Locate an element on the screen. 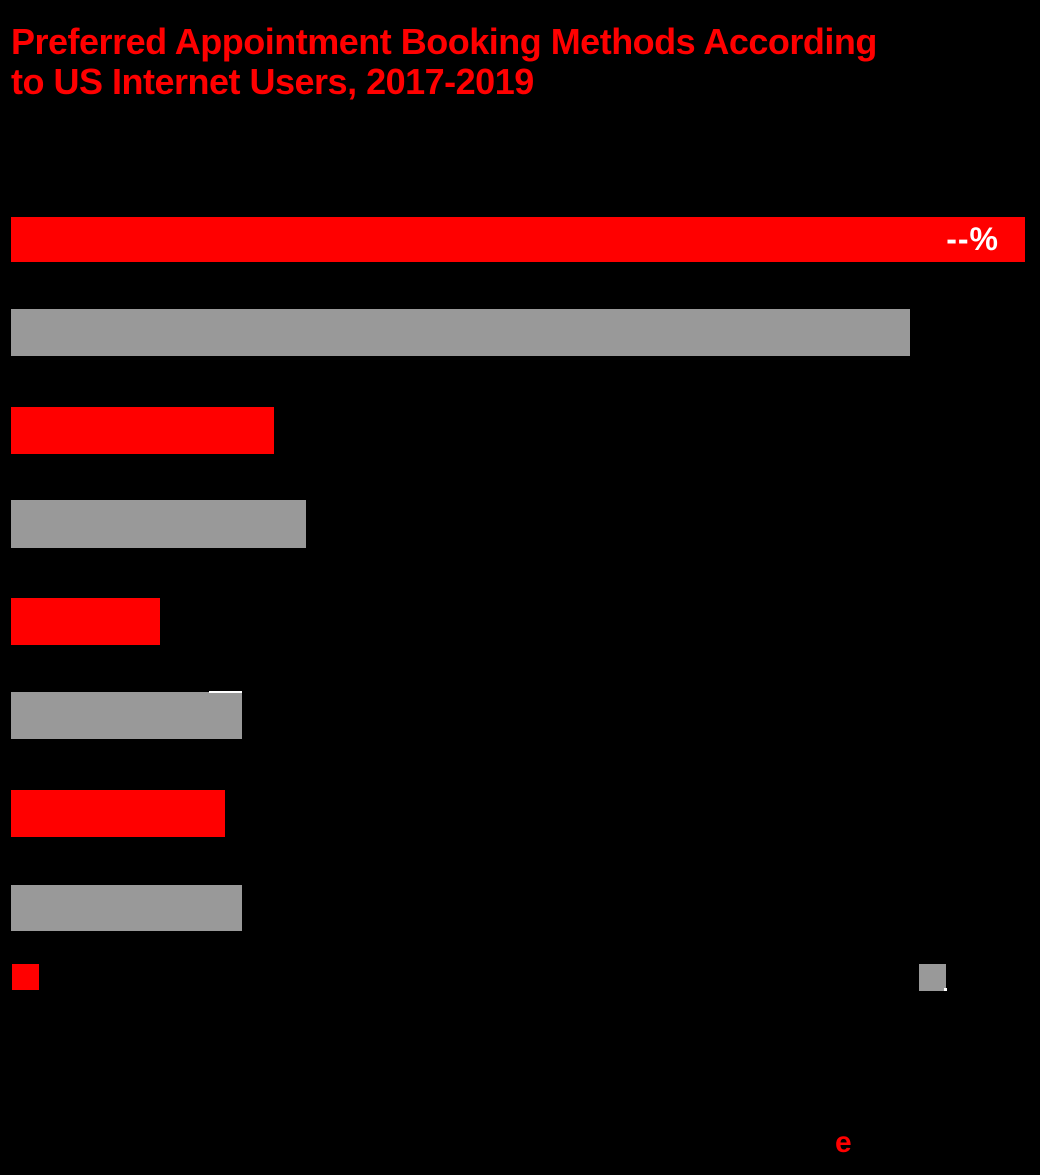 This screenshot has height=1175, width=1040. bar-red-row-1: --% is located at coordinates (518, 239).